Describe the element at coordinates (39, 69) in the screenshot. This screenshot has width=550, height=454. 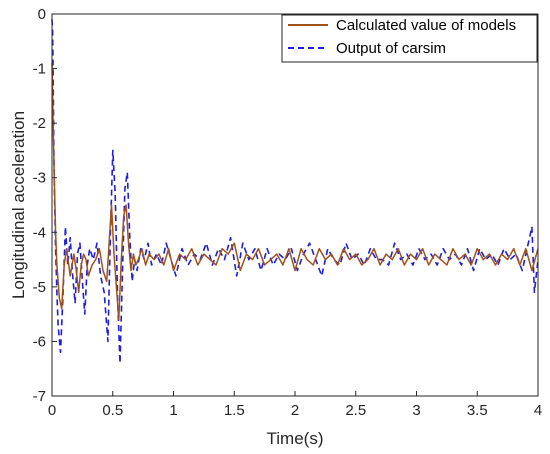
I see `y-tick-label: -1` at that location.